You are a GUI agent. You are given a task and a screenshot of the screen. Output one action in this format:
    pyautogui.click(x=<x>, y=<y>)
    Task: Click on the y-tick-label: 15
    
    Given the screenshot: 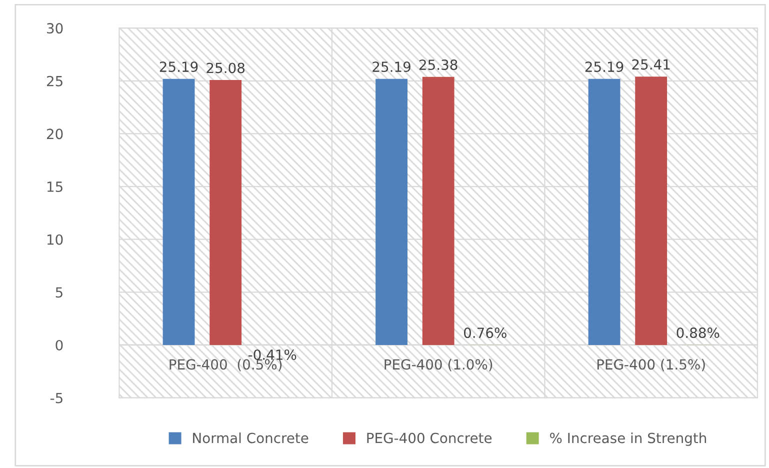 What is the action you would take?
    pyautogui.click(x=54, y=187)
    